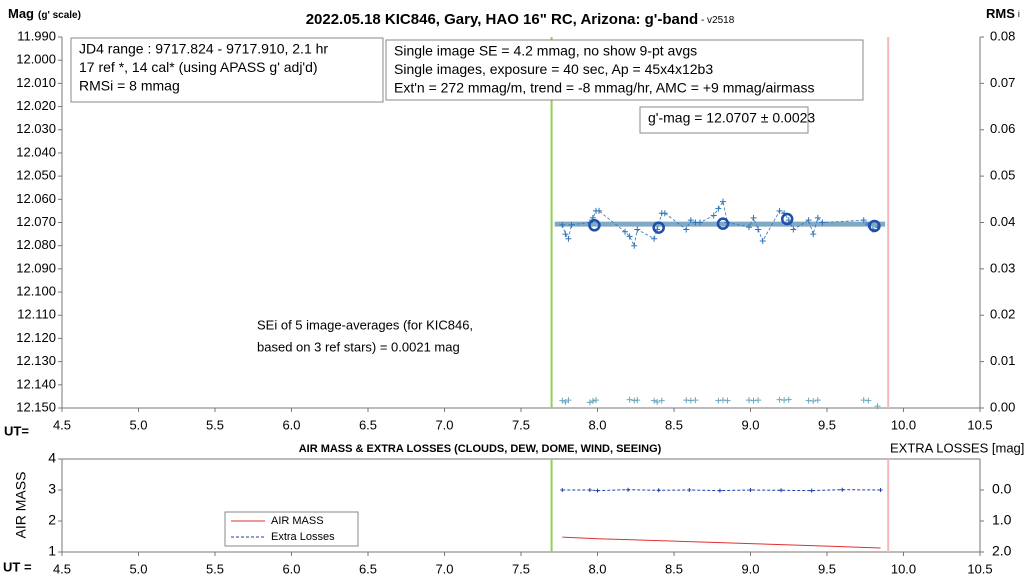 The height and width of the screenshot is (578, 1030). What do you see at coordinates (21, 13) in the screenshot?
I see `y-label-main: Mag` at bounding box center [21, 13].